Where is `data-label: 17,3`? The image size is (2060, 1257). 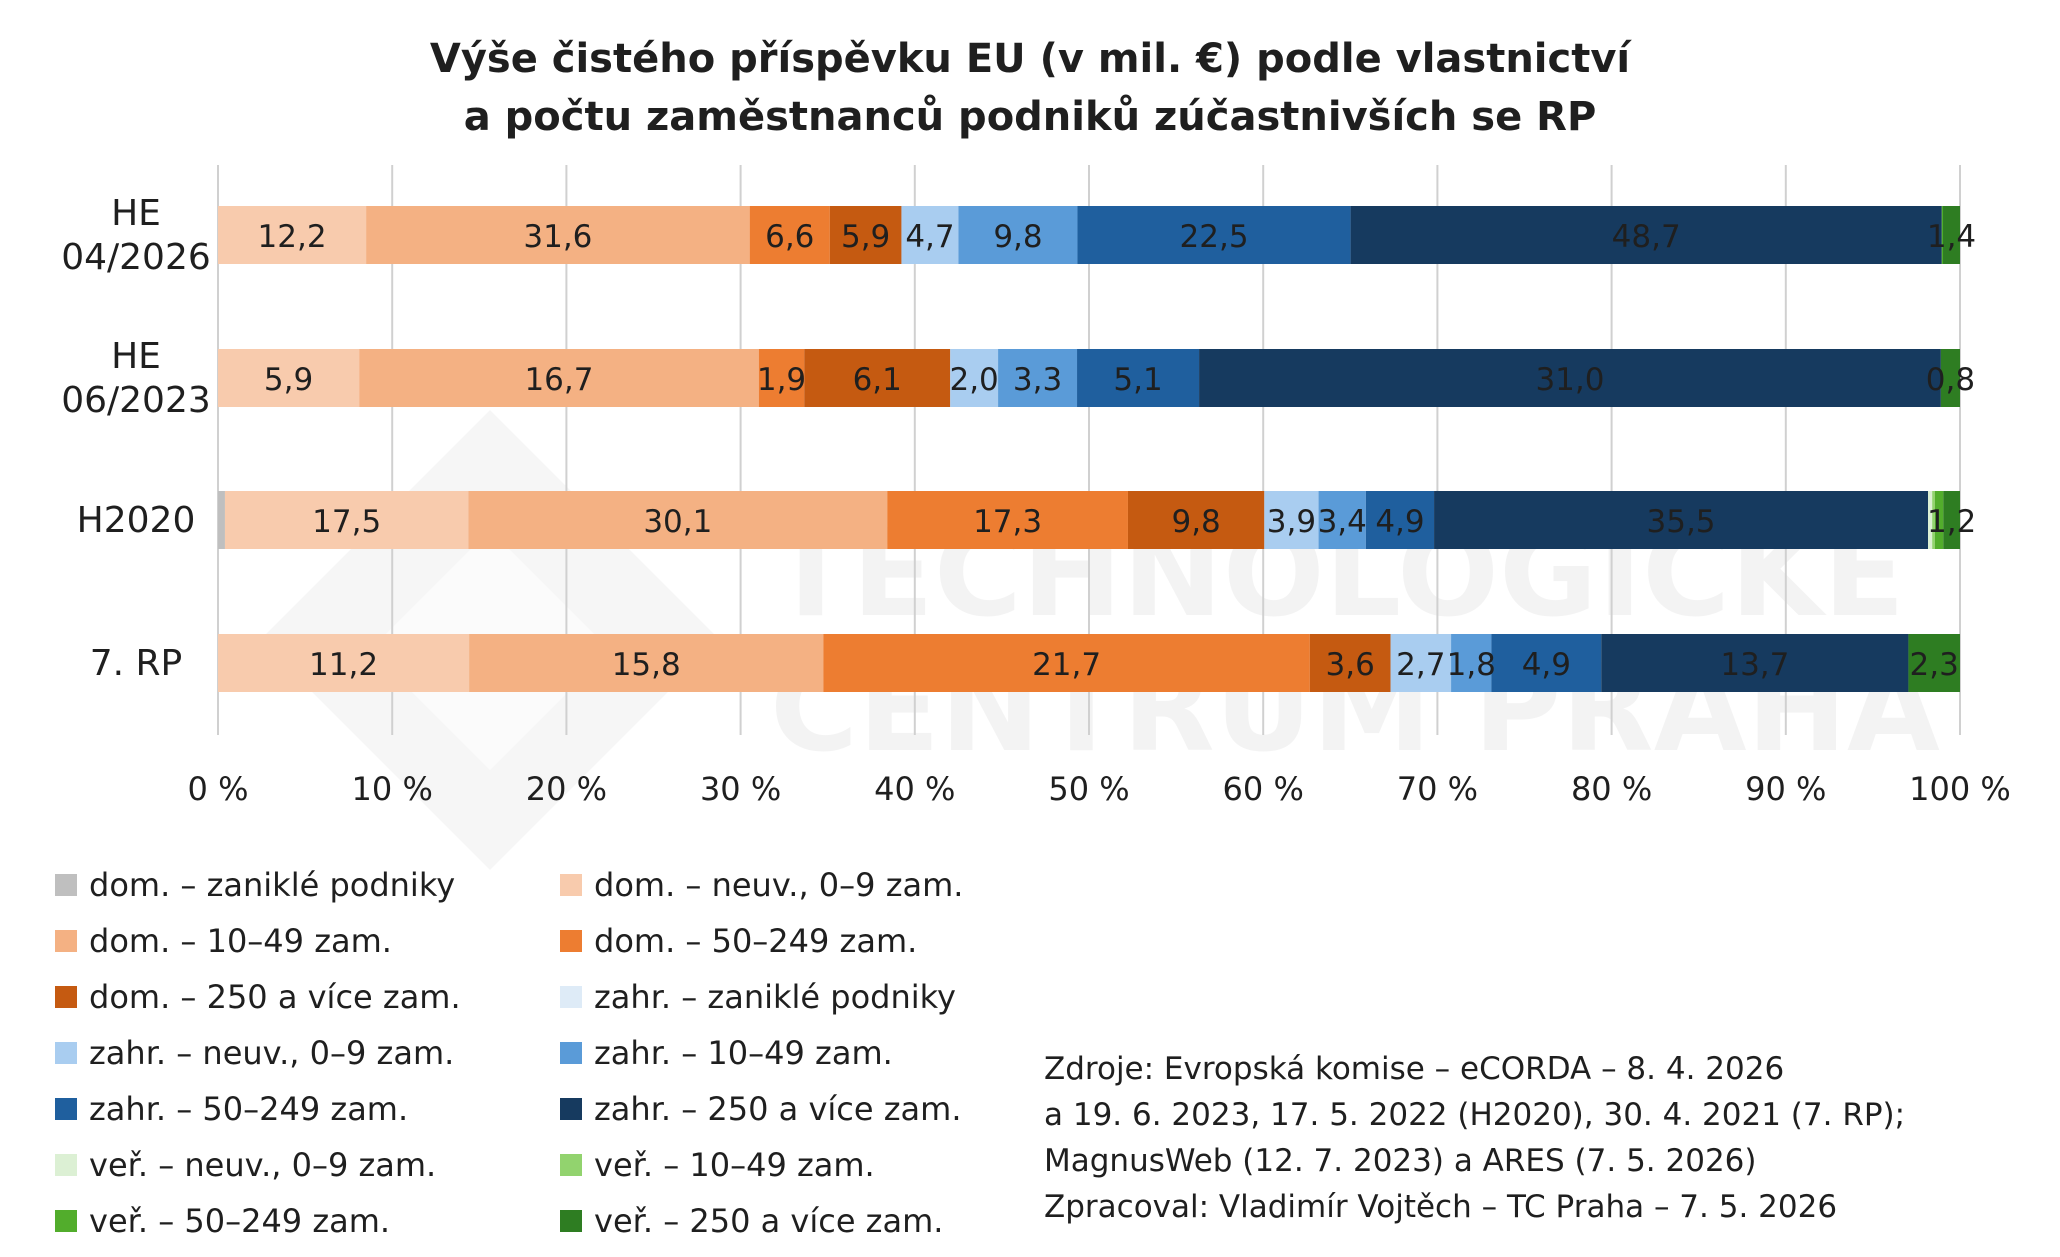 data-label: 17,3 is located at coordinates (1007, 522).